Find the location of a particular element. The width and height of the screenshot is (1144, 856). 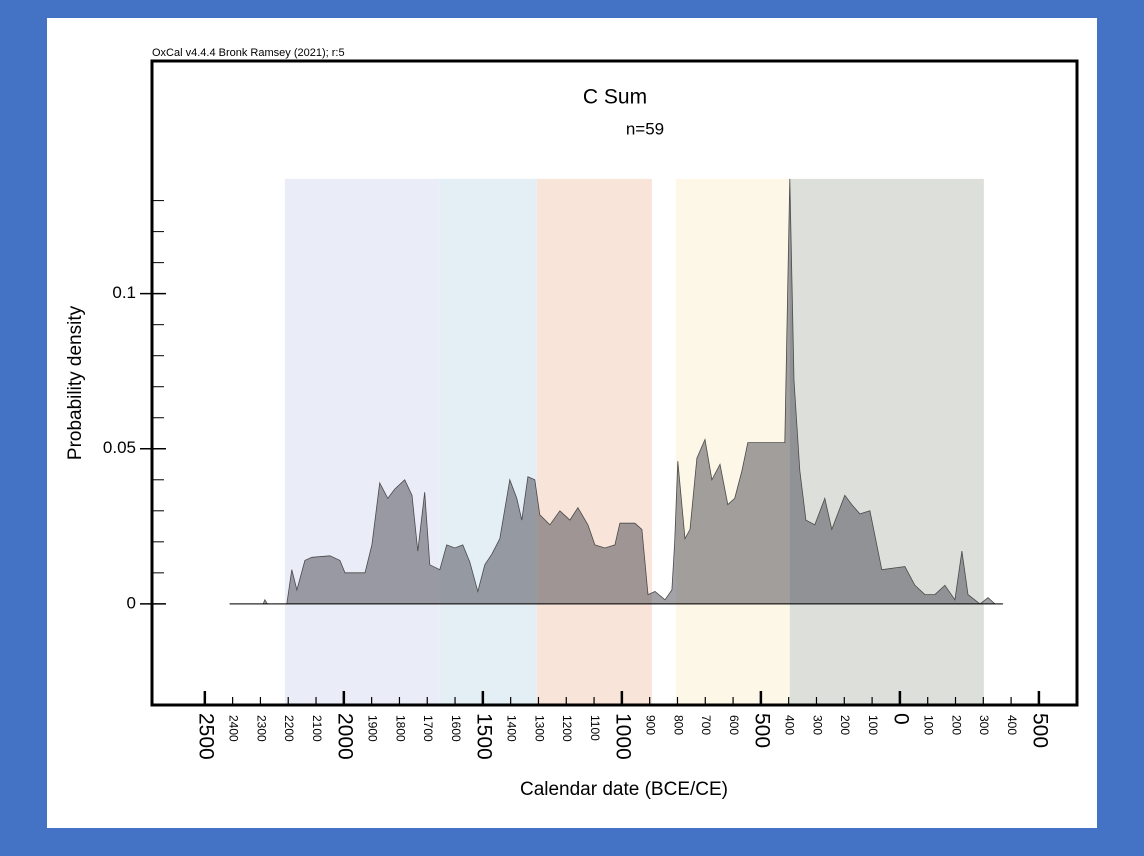

x-minor-tick-label: 700 is located at coordinates (706, 725).